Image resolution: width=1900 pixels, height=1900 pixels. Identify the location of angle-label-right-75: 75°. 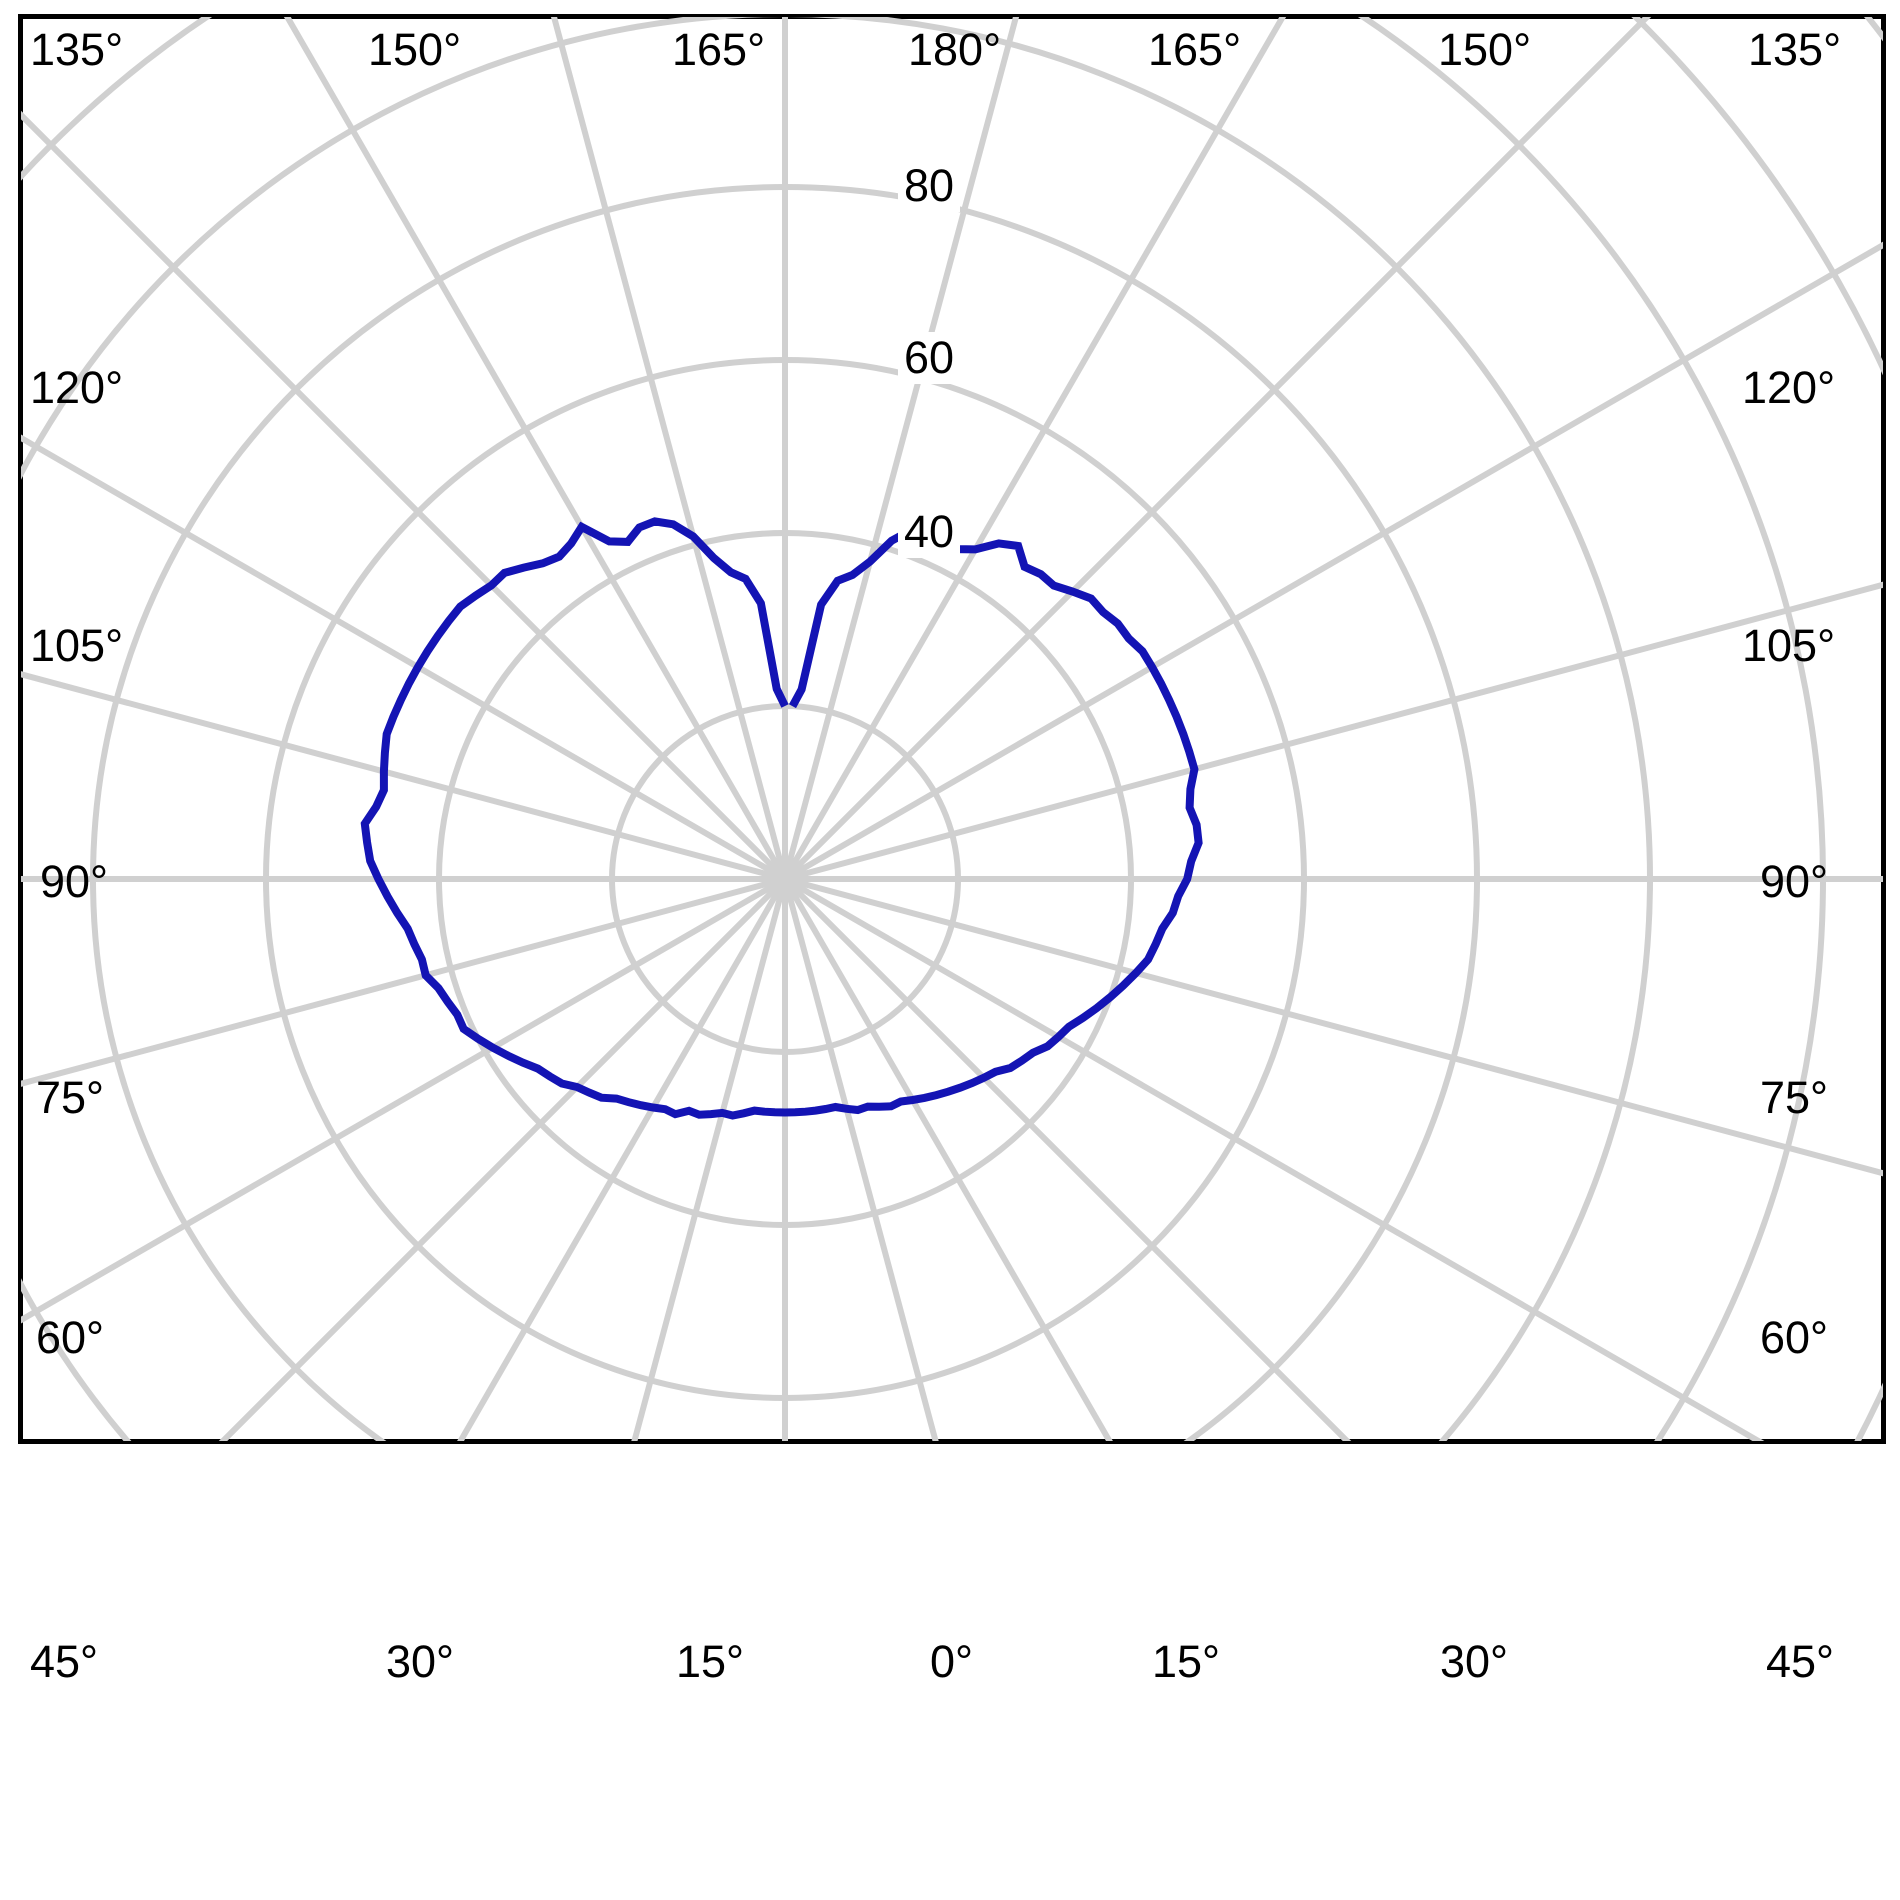
(1794, 1097).